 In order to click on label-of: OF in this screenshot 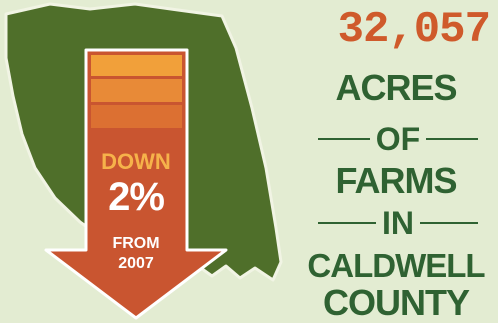, I will do `click(398, 139)`.